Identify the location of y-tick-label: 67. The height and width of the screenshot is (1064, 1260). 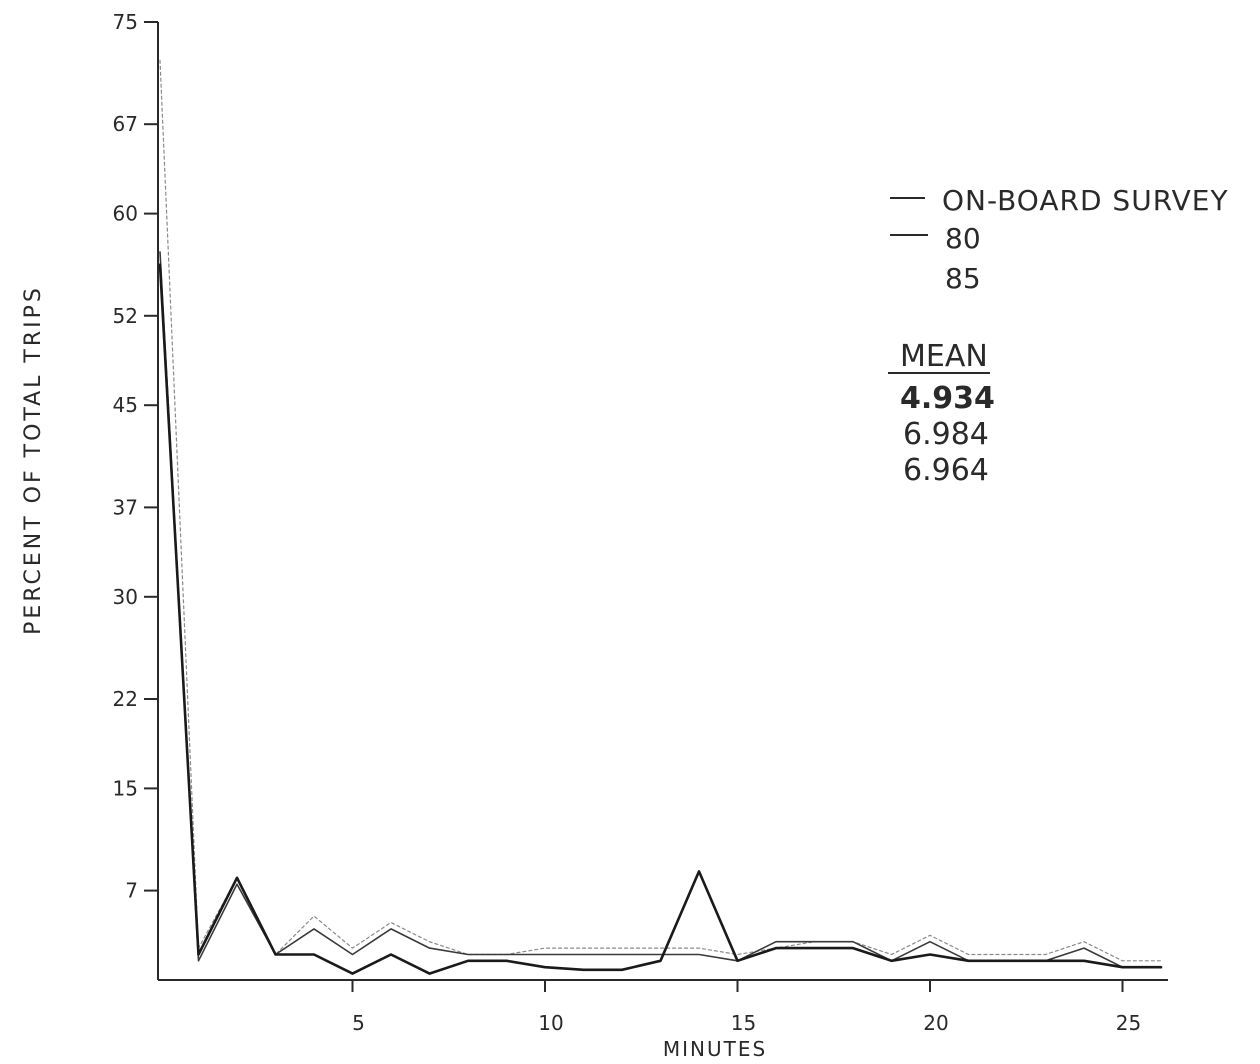
(125, 124).